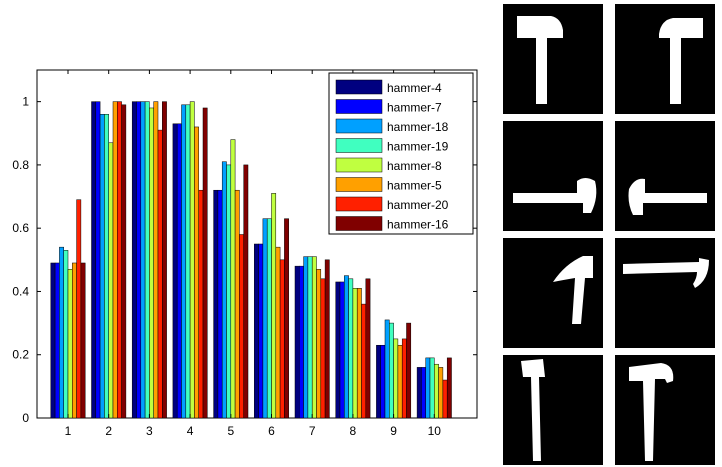 The image size is (722, 467). Describe the element at coordinates (312, 431) in the screenshot. I see `x-tick-label: 7` at that location.